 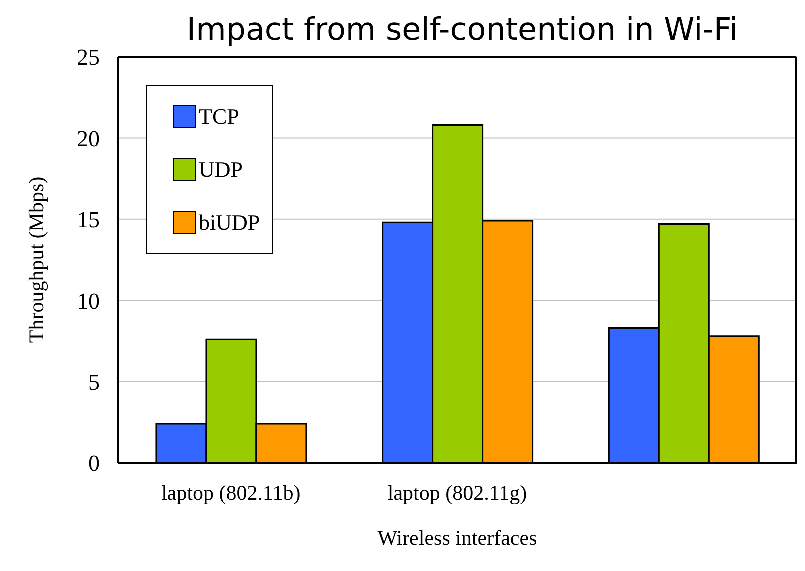 I want to click on legend-label: TCP, so click(x=219, y=117).